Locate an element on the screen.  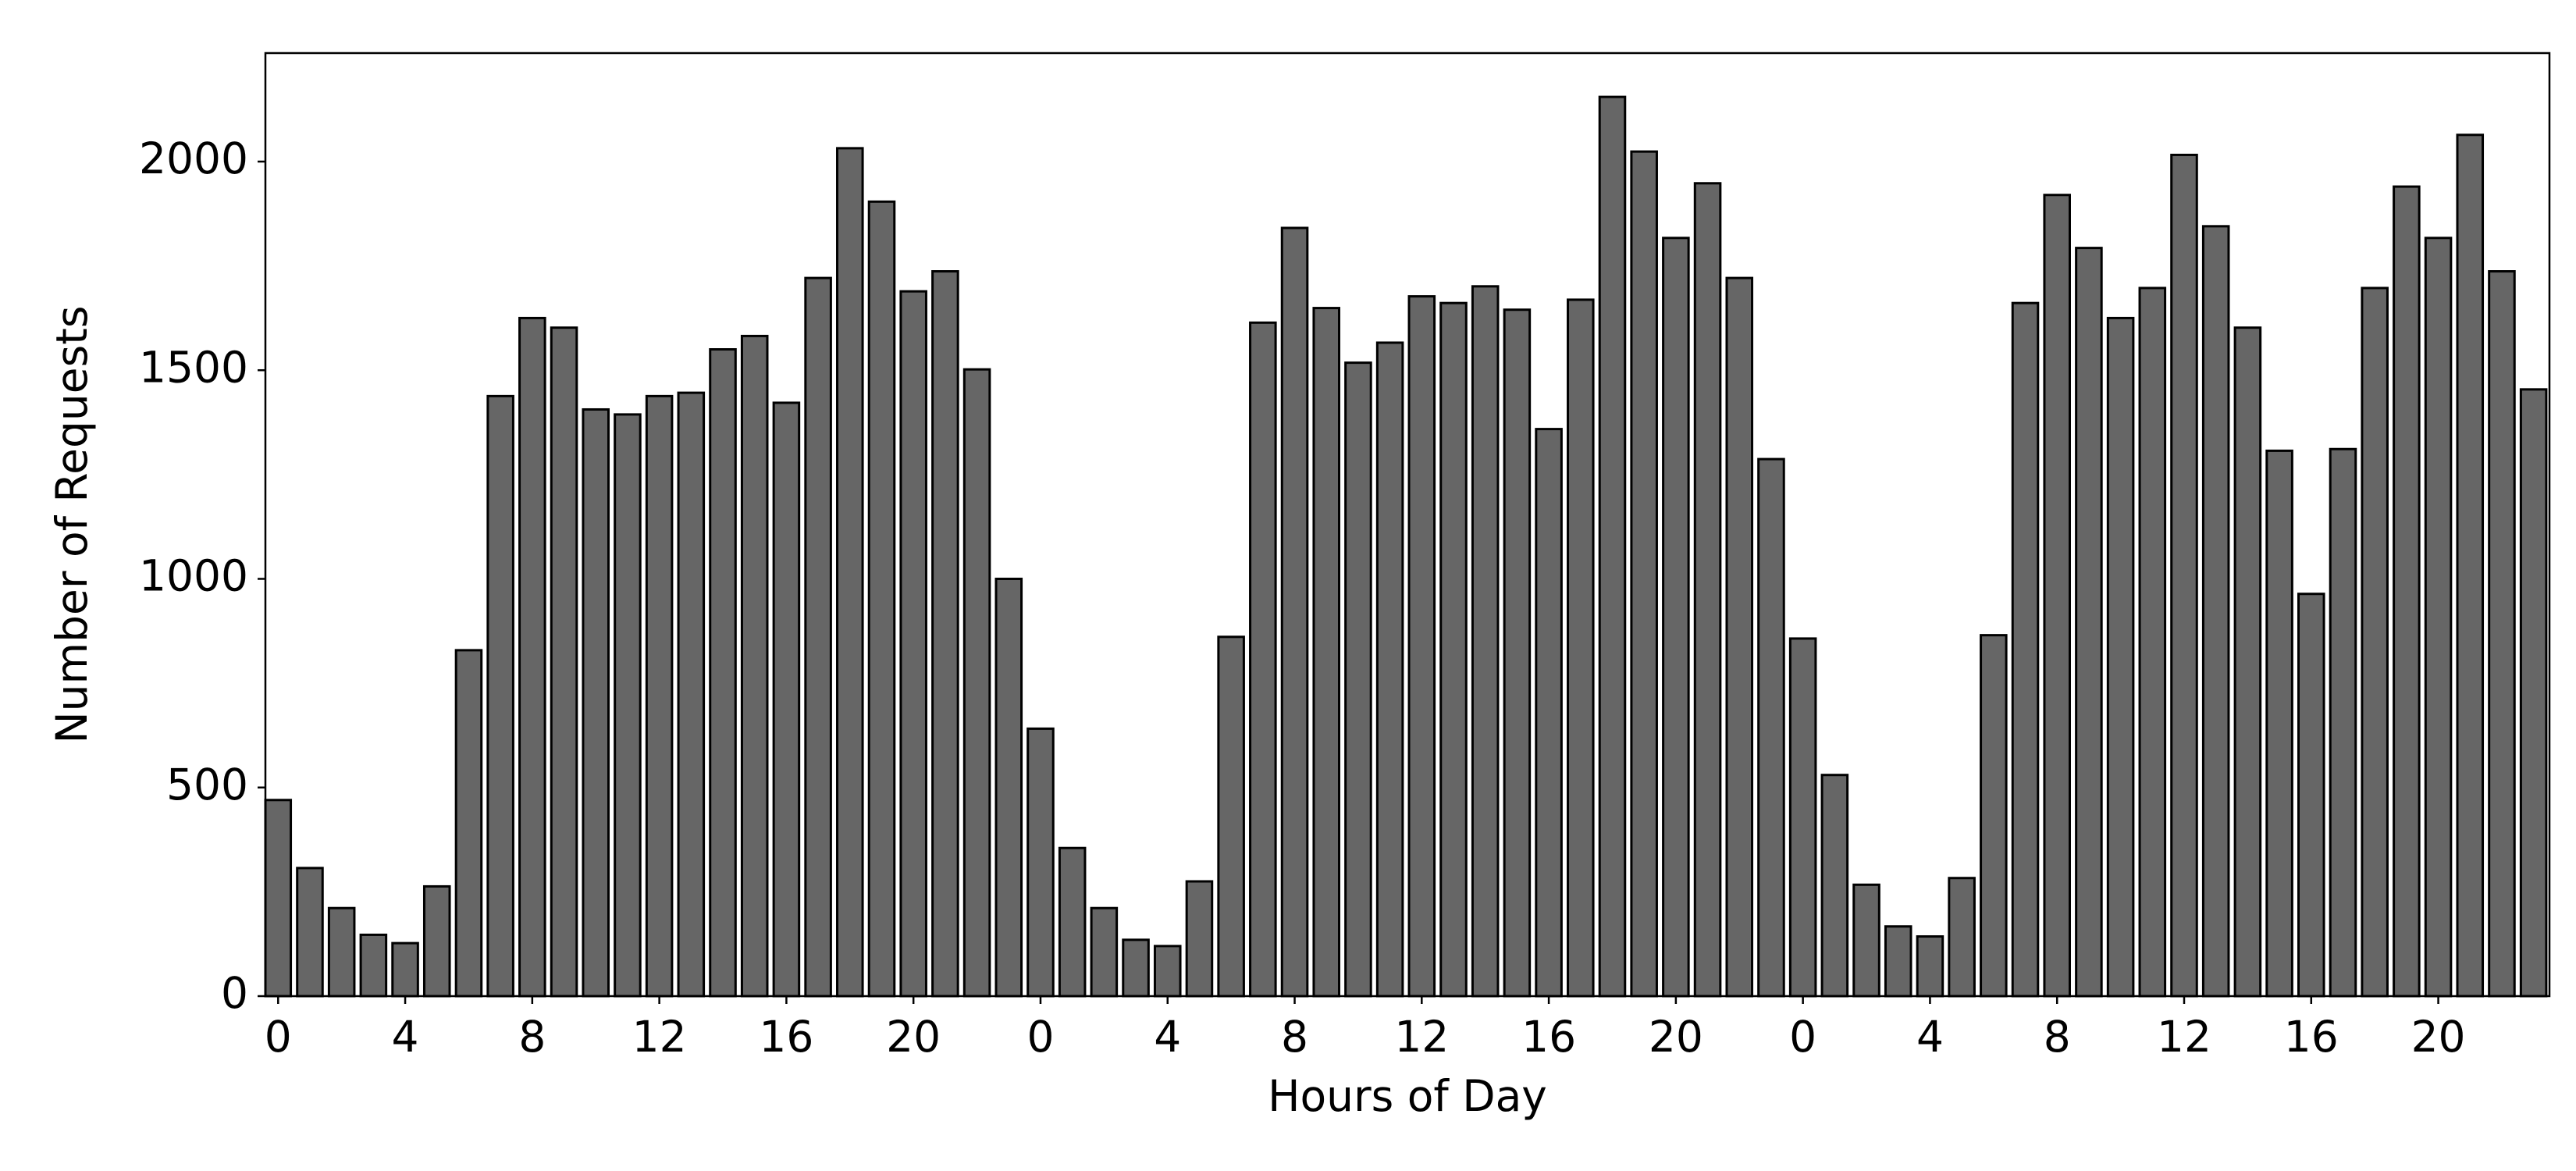
y-tick-label: 500 is located at coordinates (207, 785).